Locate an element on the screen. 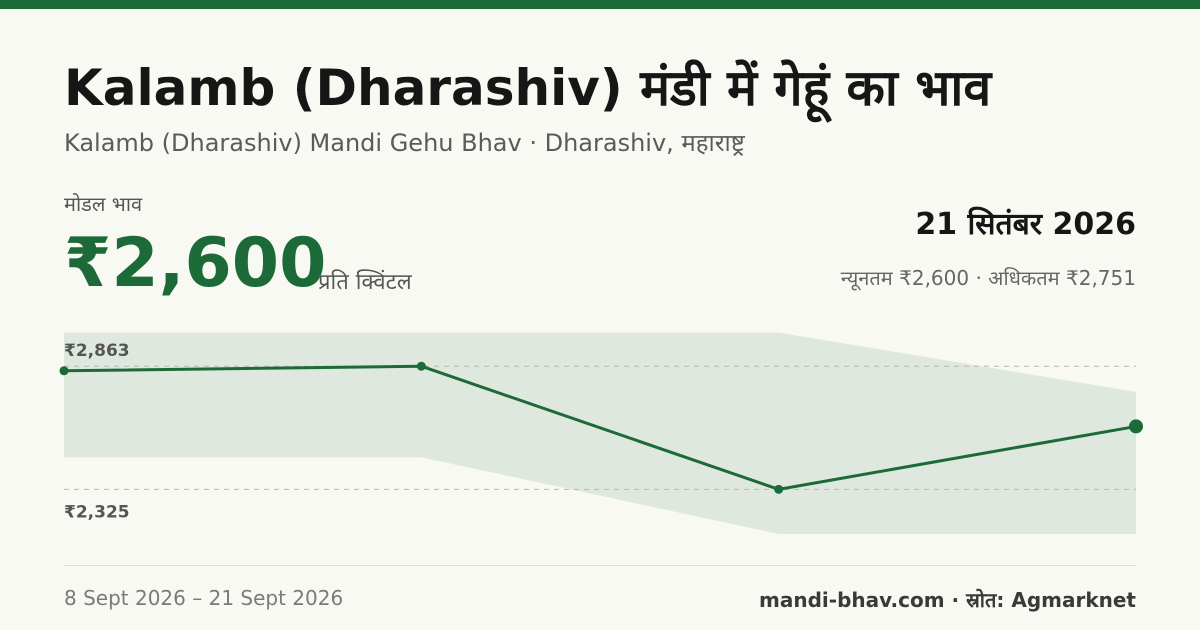 This screenshot has height=630, width=1200. price-unit: प्रति क्विंटल is located at coordinates (365, 282).